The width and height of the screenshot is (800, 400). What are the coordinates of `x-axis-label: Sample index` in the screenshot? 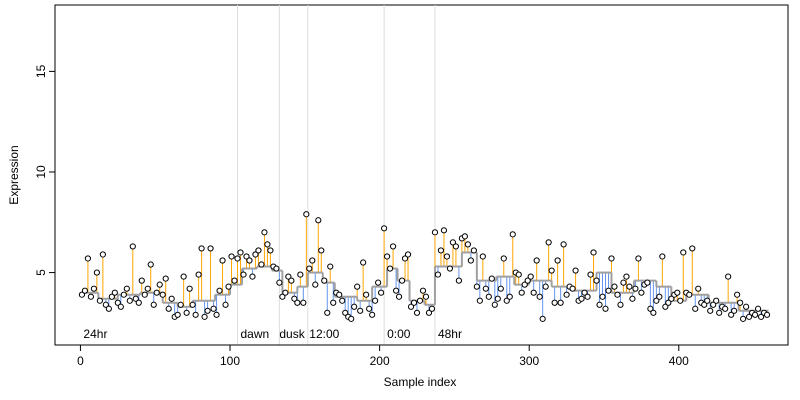 It's located at (420, 382).